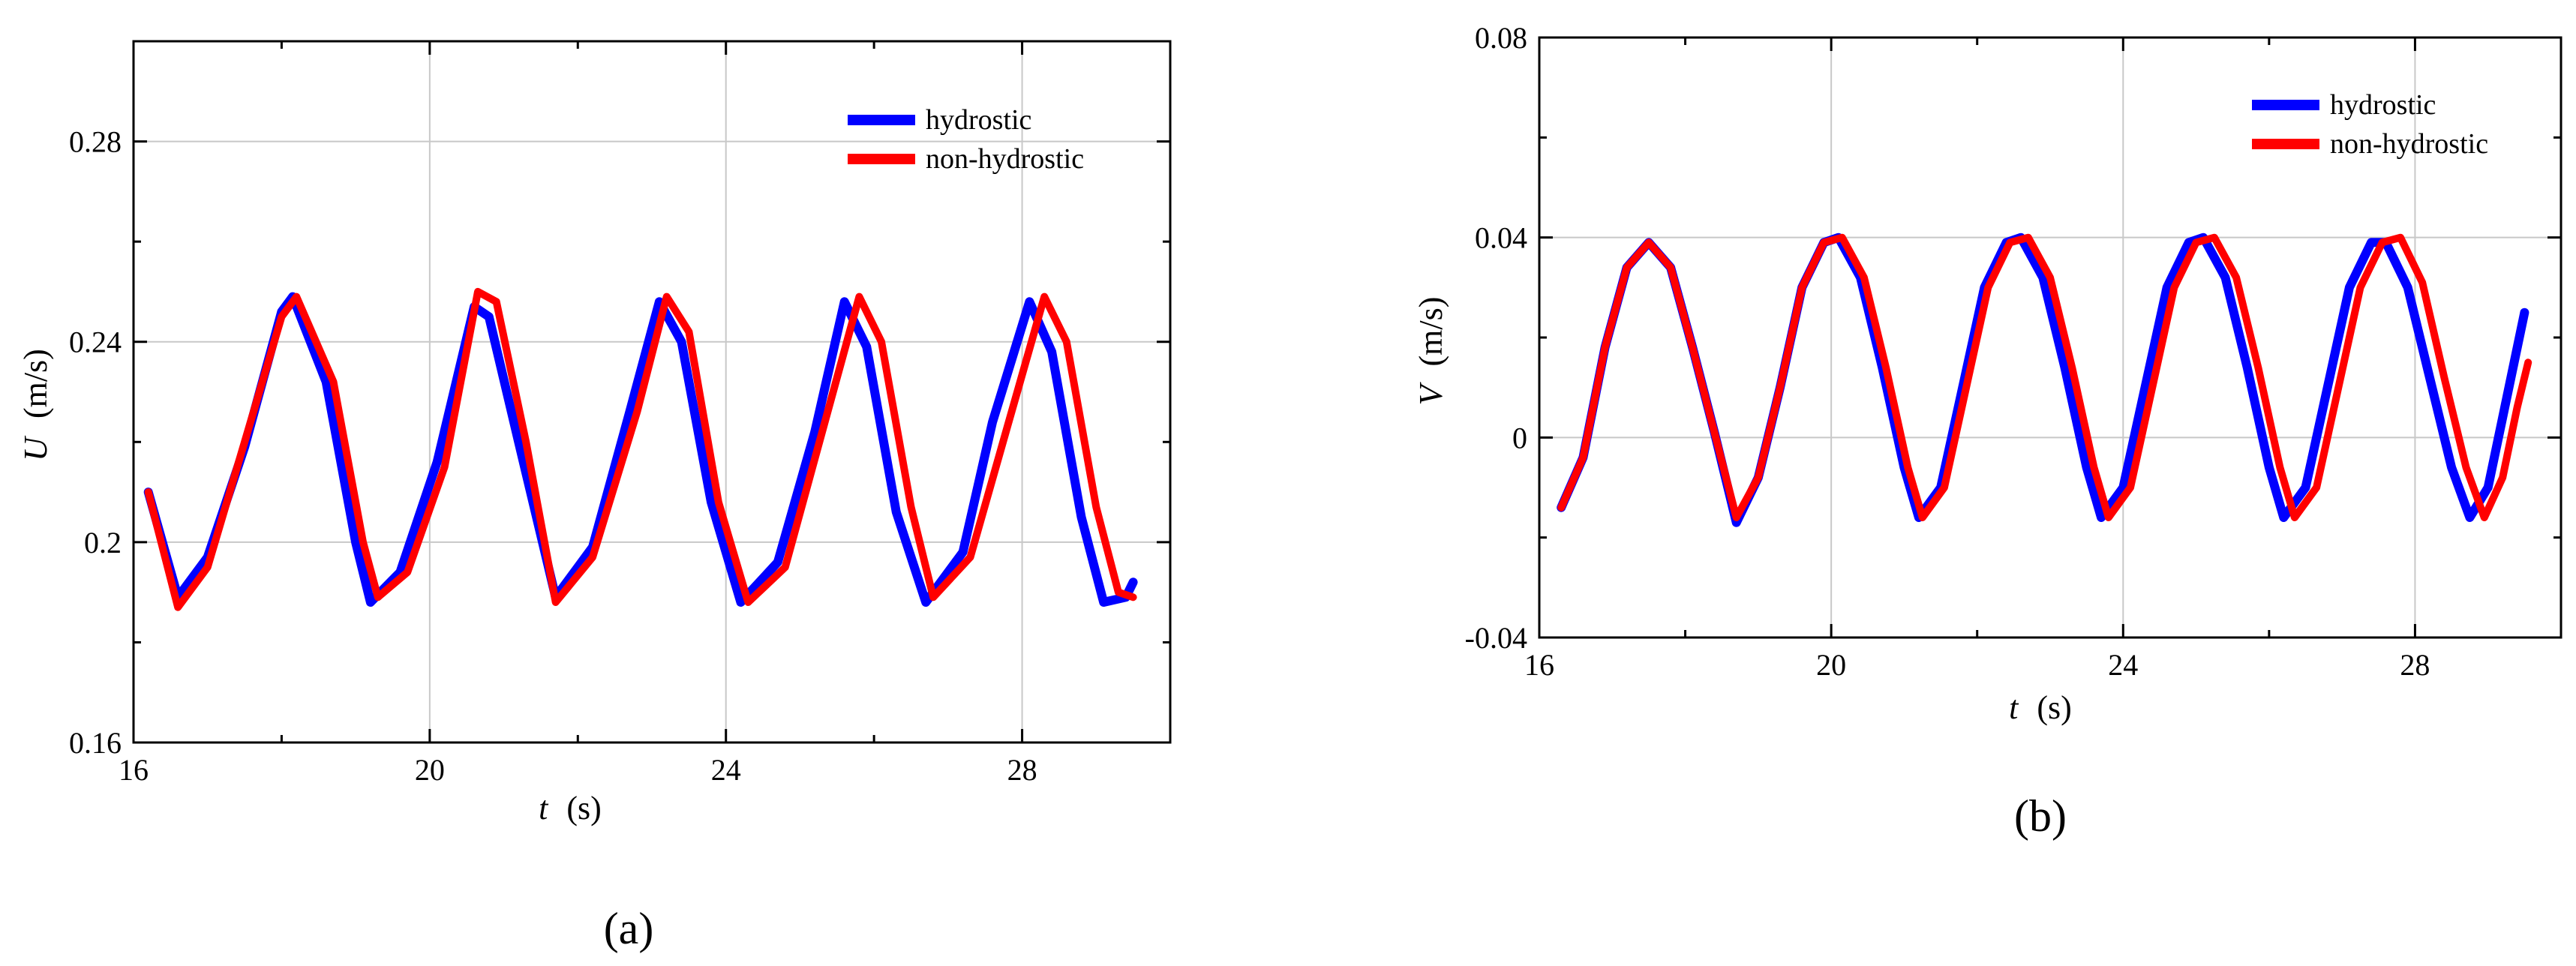 Image resolution: width=2576 pixels, height=966 pixels. Describe the element at coordinates (103, 543) in the screenshot. I see `y-tick-label-a-1: 0.2` at that location.